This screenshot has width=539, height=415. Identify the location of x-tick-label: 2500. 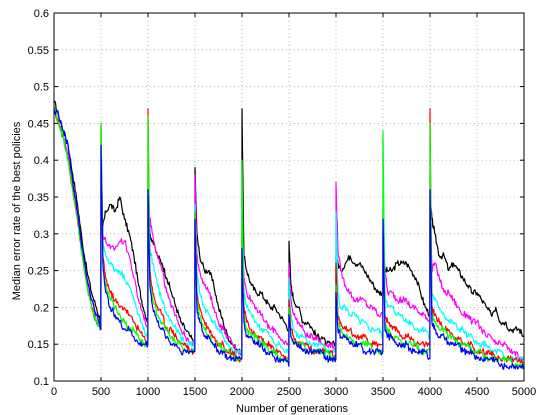
(289, 392).